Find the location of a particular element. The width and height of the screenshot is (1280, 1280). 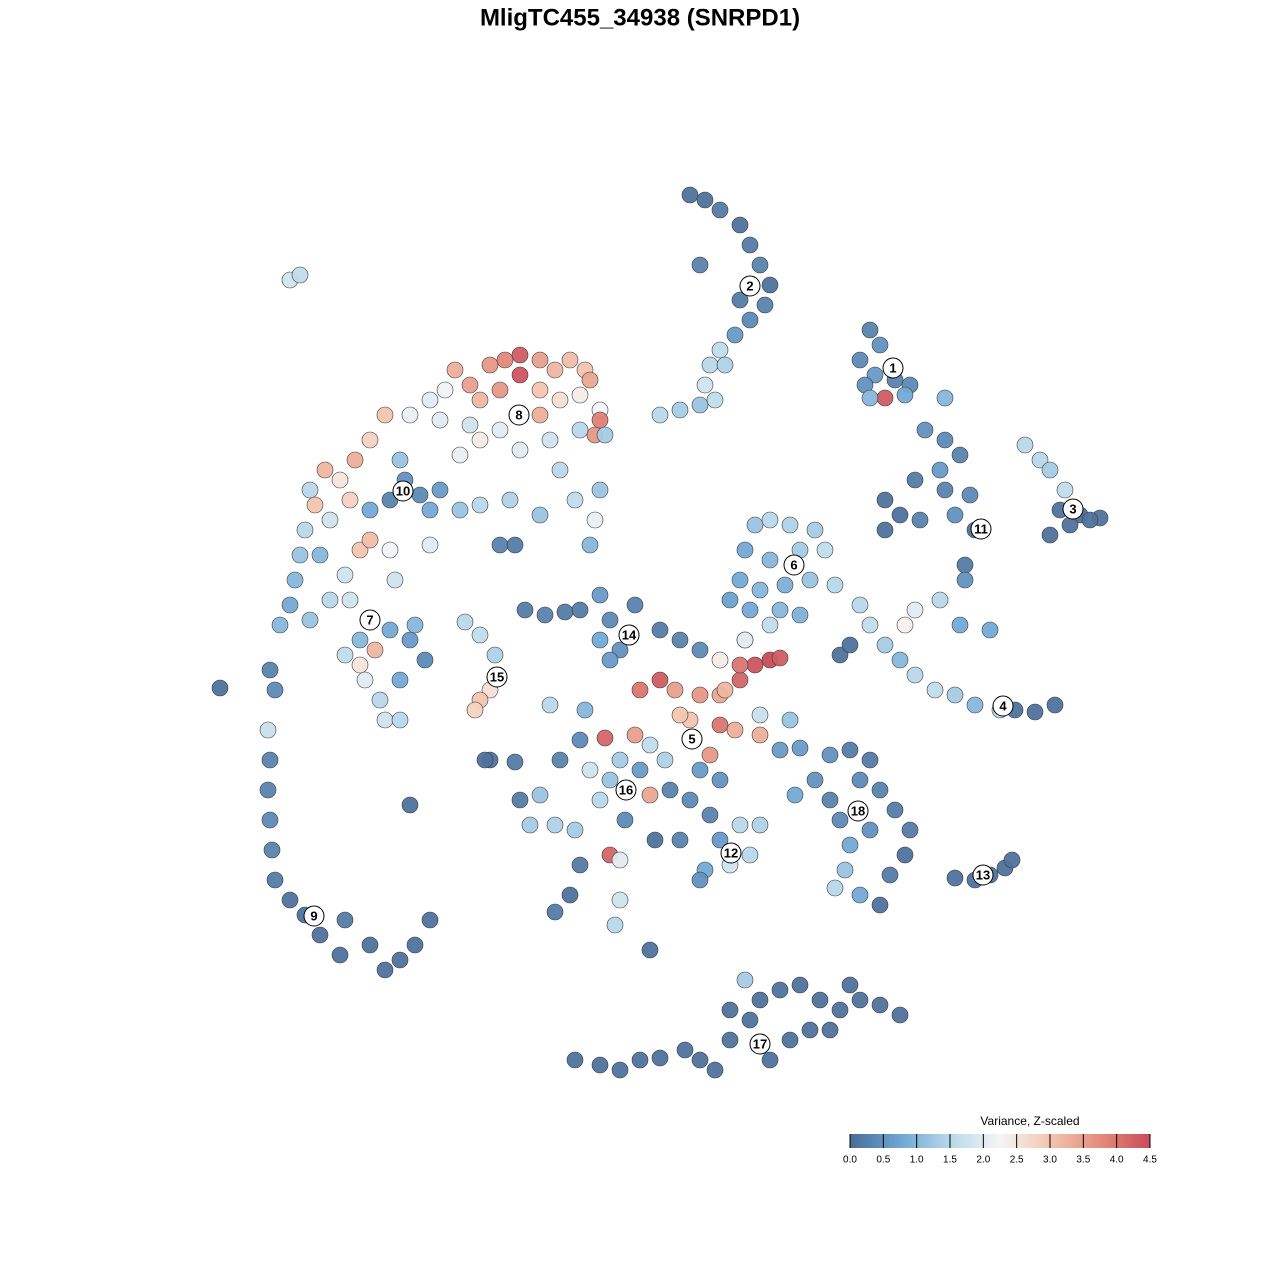

colorbar-title: Variance, Z-scaled is located at coordinates (1029, 1121).